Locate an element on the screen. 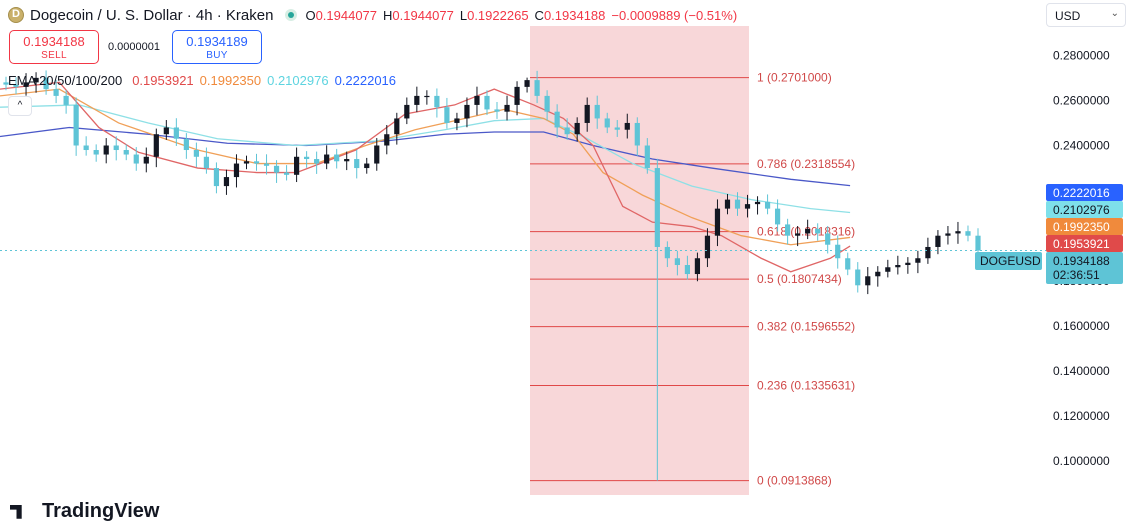  ema-badge: 0.1953921 is located at coordinates (1084, 243).